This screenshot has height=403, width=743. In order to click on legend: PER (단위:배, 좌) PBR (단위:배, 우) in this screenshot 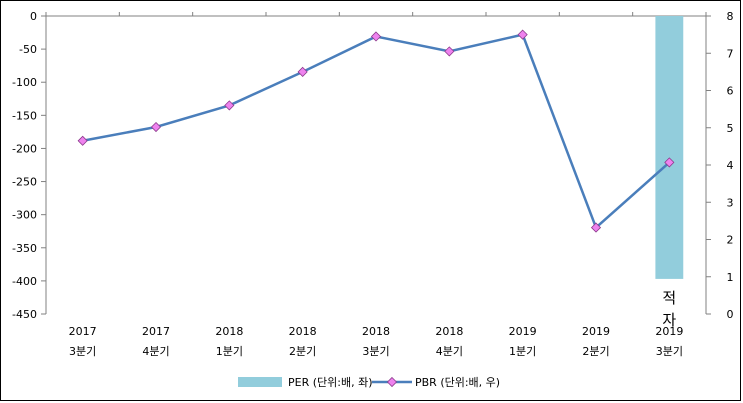, I will do `click(369, 382)`.